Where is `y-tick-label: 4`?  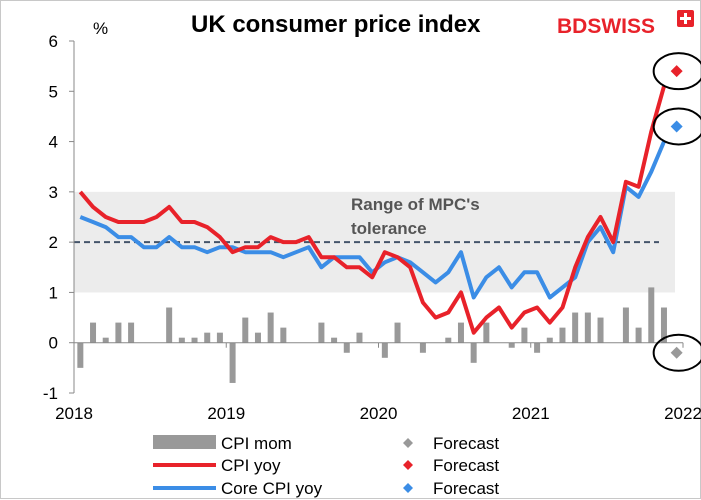 y-tick-label: 4 is located at coordinates (53, 142).